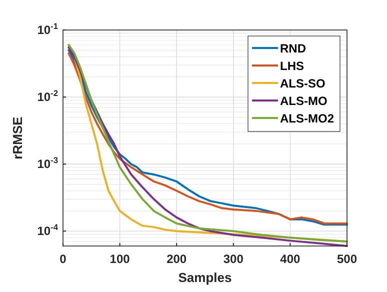 This screenshot has height=292, width=387. I want to click on y-tick-label: 10$^{-2}$, so click(47, 96).